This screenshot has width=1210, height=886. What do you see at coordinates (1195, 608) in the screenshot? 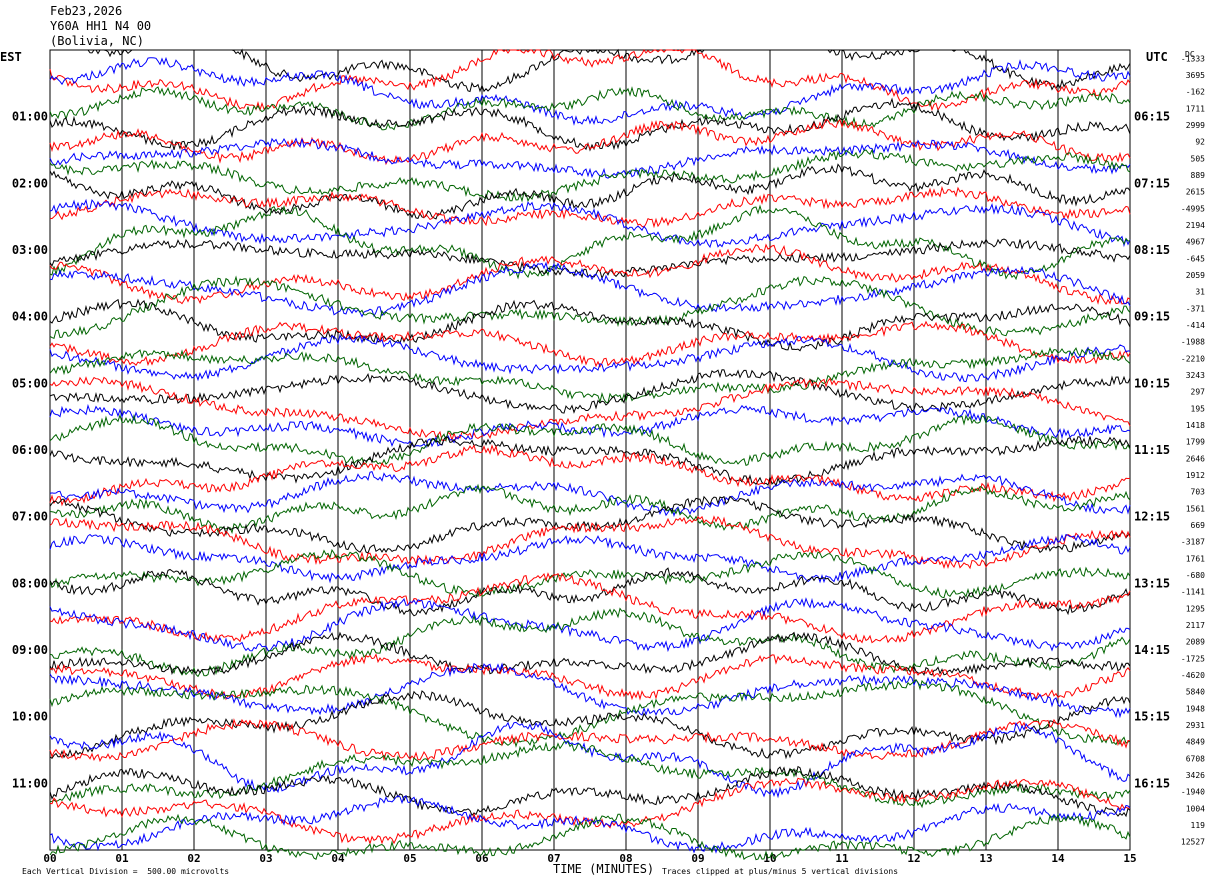
I see `dc-offset-label: 1295` at bounding box center [1195, 608].